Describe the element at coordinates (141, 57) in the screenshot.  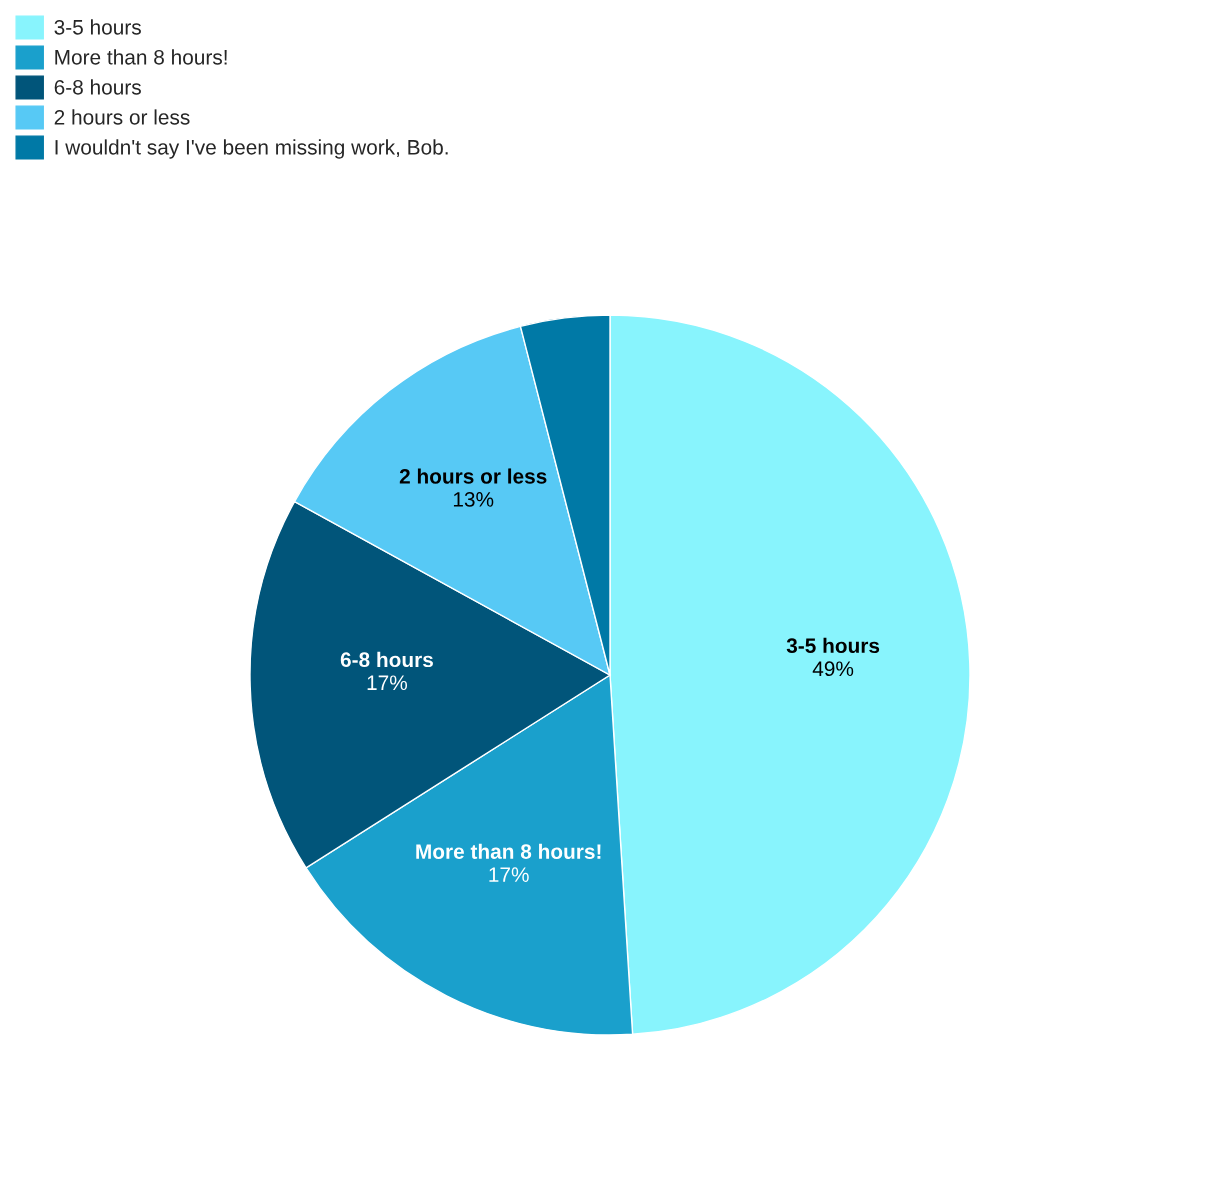
I see `legend-label: More than 8 hours!` at that location.